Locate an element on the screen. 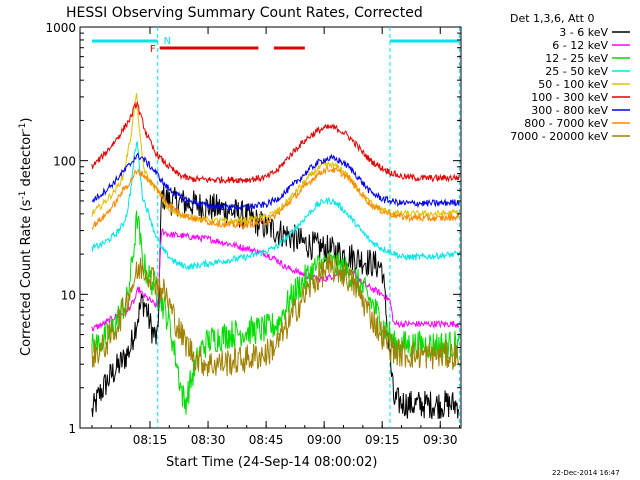  legend-label: 800 - 7000 keV is located at coordinates (566, 123).